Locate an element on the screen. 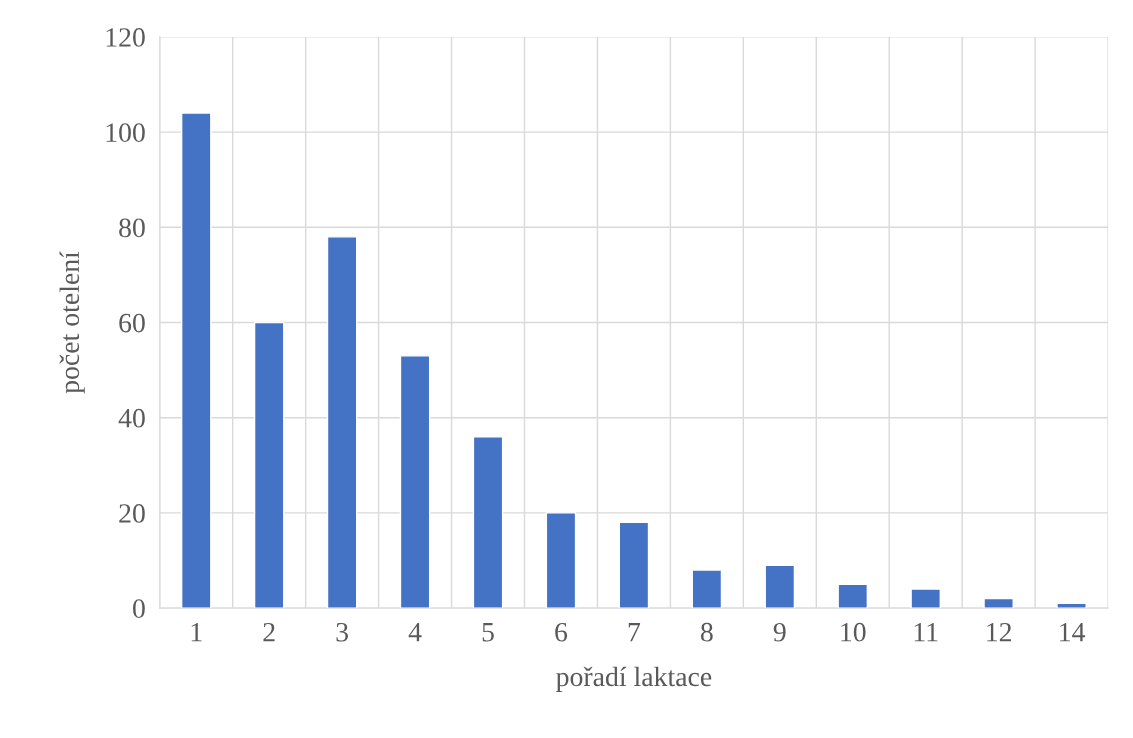 This screenshot has height=738, width=1133. y-tick-label: 20 is located at coordinates (132, 513).